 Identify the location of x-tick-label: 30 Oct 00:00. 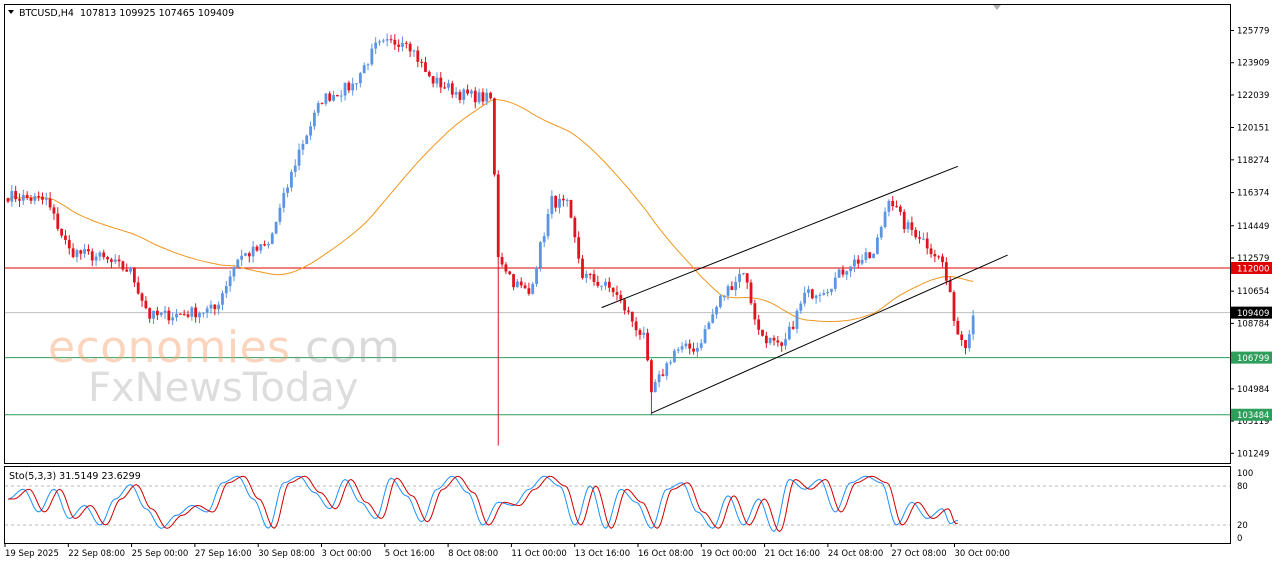
(982, 554).